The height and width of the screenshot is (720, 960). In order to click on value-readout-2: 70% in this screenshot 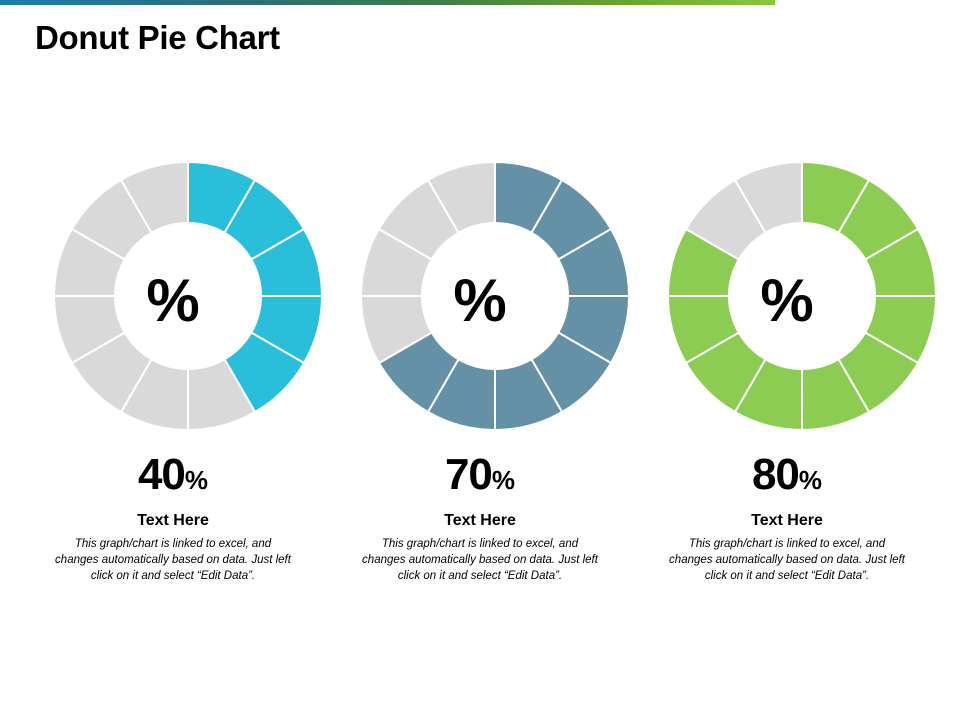, I will do `click(480, 475)`.